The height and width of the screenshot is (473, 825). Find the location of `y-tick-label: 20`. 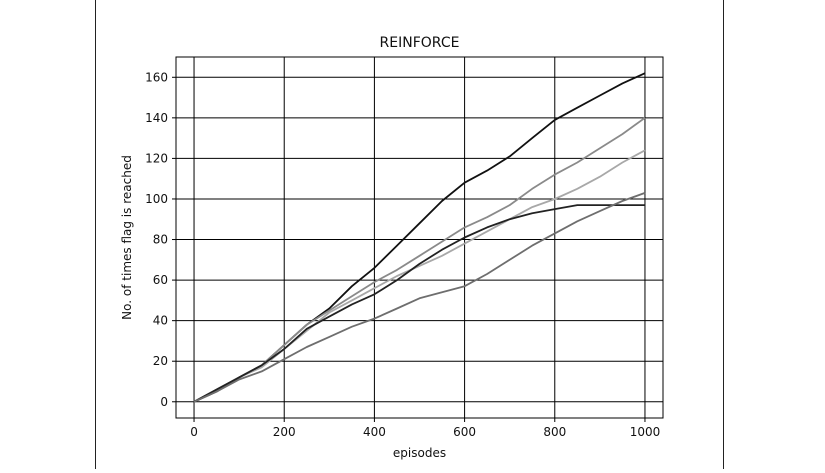

y-tick-label: 20 is located at coordinates (160, 361).